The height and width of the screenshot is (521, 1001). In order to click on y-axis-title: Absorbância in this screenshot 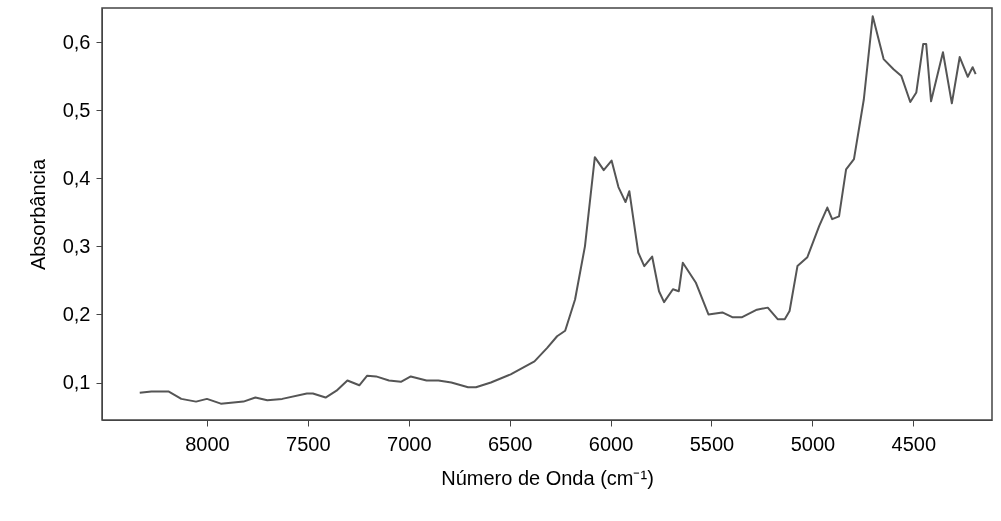, I will do `click(37, 214)`.